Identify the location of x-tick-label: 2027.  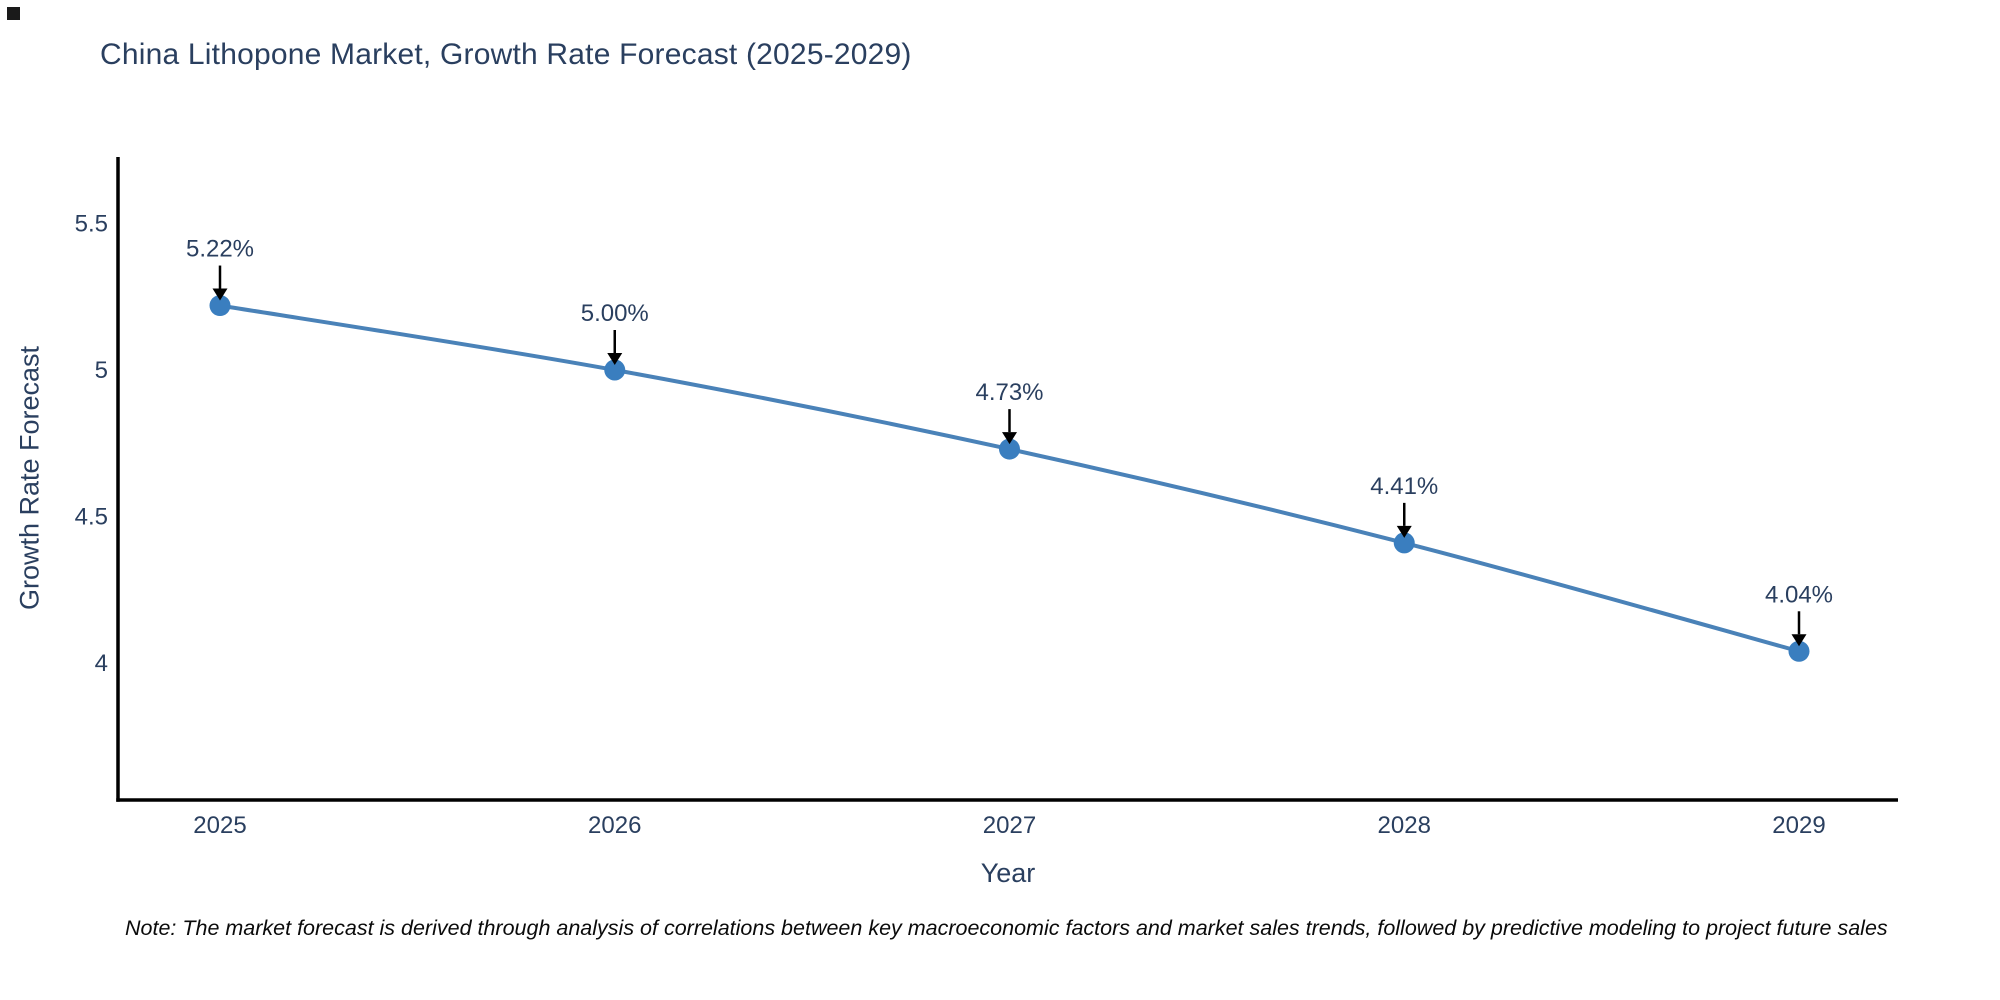
(1009, 825).